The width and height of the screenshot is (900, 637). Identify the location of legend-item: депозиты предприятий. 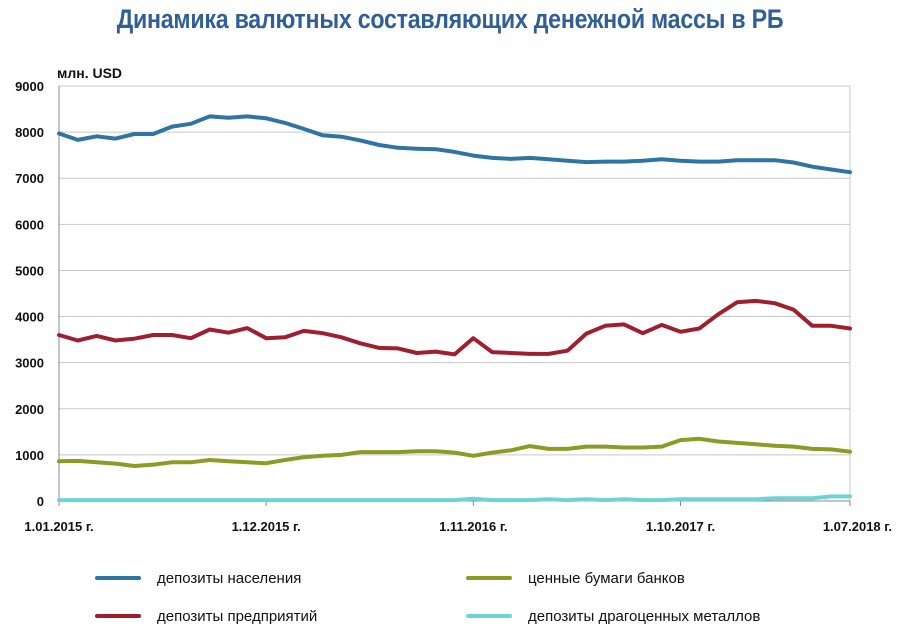
(206, 616).